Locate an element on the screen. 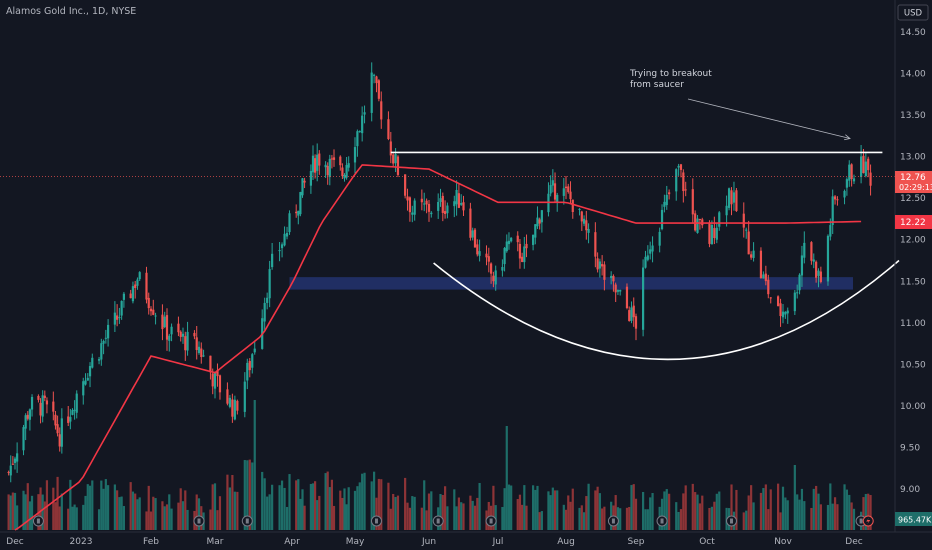 The width and height of the screenshot is (932, 550). annotation-text-line-1: Trying to breakout is located at coordinates (670, 74).